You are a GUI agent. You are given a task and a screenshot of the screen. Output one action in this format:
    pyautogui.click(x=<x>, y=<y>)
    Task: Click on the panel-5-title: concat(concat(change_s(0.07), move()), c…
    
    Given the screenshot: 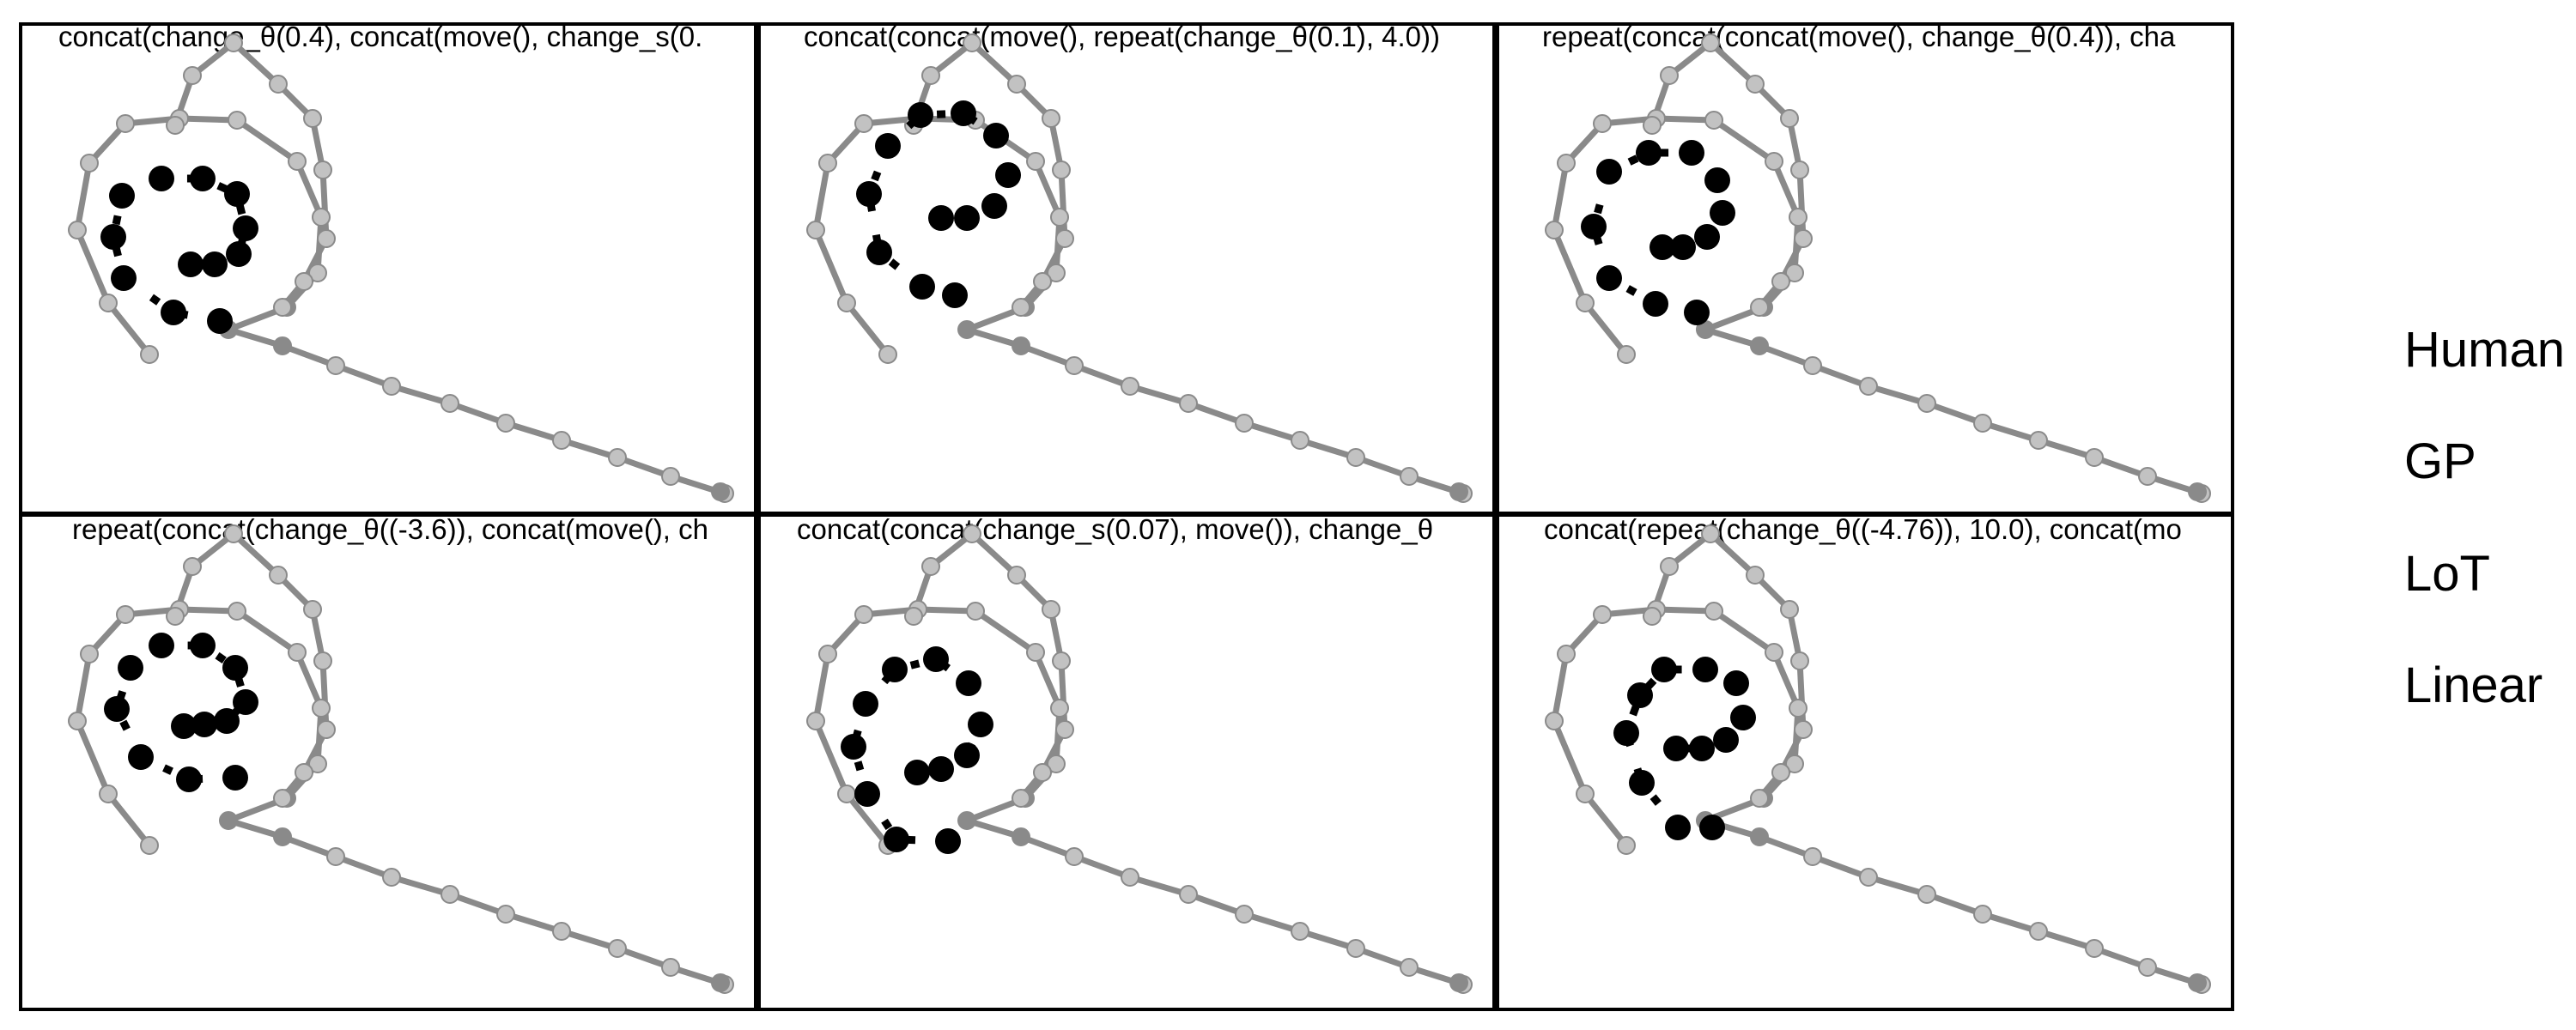 What is the action you would take?
    pyautogui.click(x=1115, y=529)
    